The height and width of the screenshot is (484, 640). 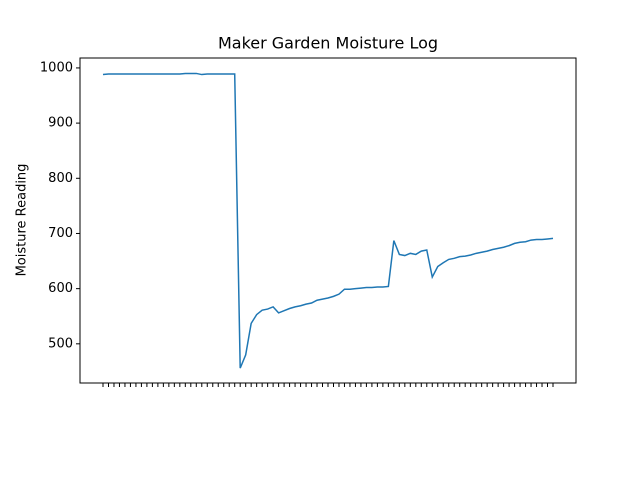 What do you see at coordinates (60, 123) in the screenshot?
I see `y-tick-label: 900` at bounding box center [60, 123].